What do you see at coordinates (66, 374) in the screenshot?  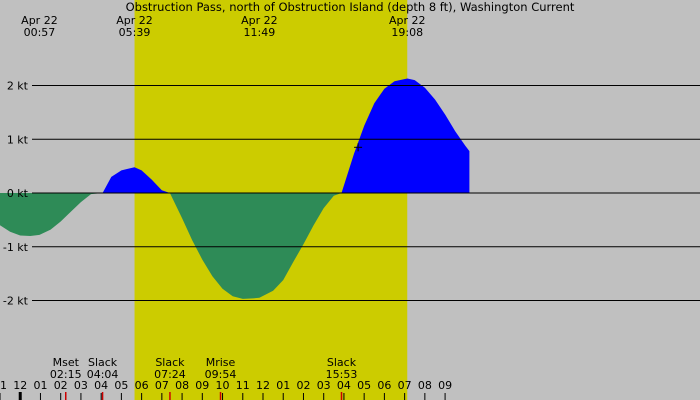 I see `event-time: 02:15` at bounding box center [66, 374].